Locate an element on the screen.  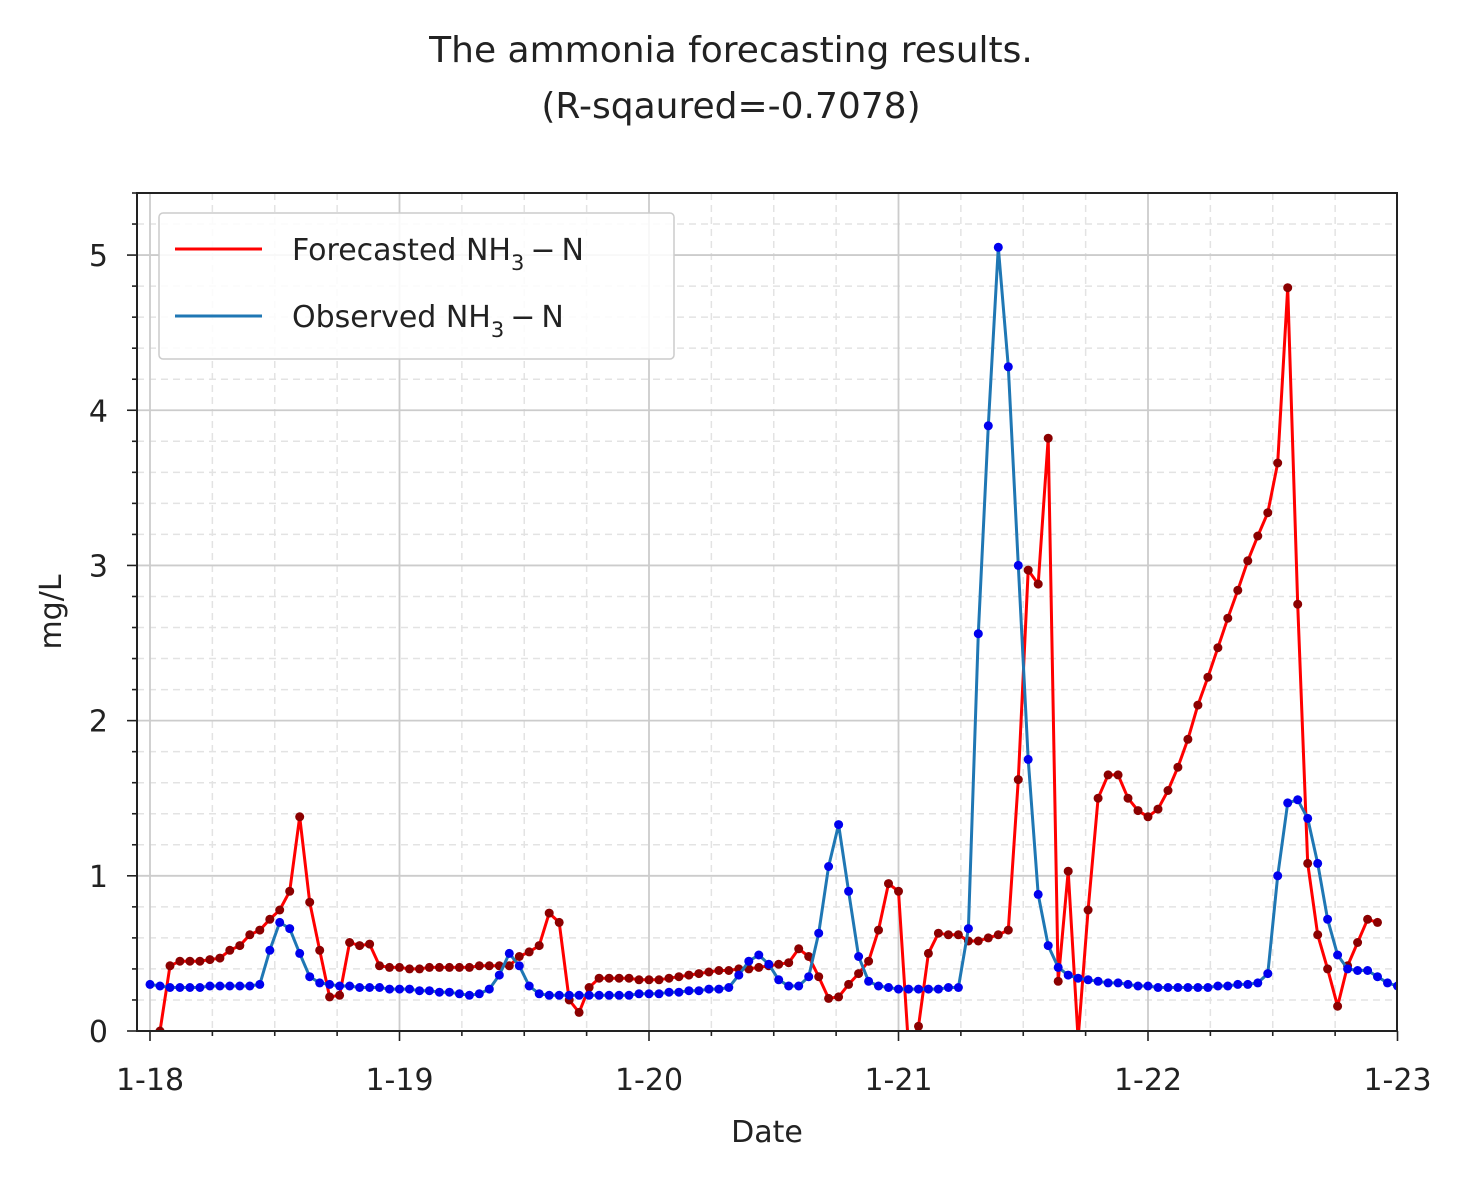
y-tick-label: 2 is located at coordinates (98, 722).